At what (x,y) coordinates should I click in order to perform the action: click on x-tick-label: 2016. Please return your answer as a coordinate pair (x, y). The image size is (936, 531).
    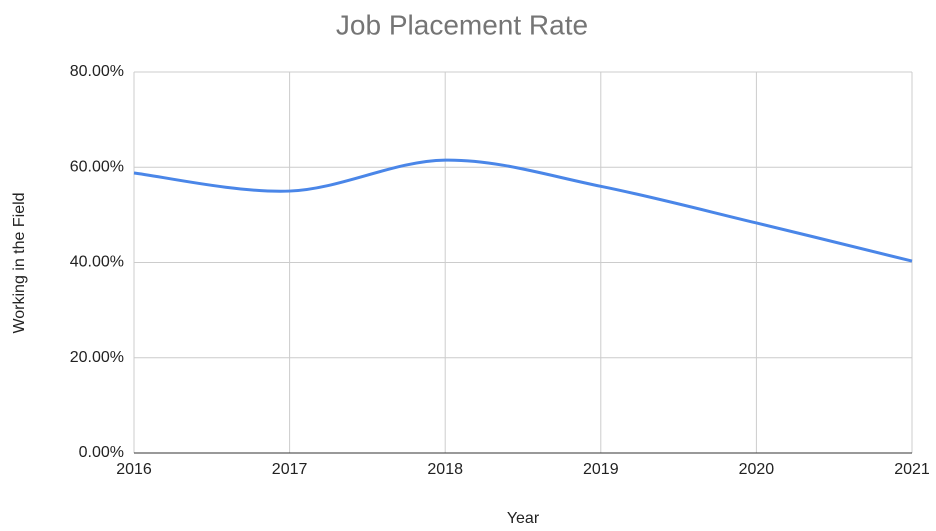
    Looking at the image, I should click on (134, 469).